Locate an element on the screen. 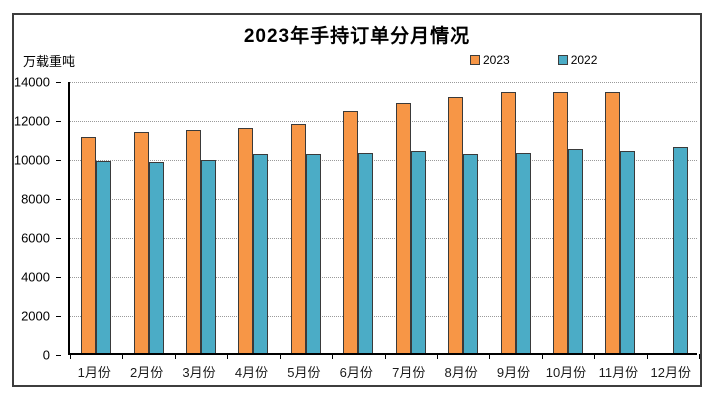 This screenshot has width=711, height=400. legend-swatch-2022 is located at coordinates (562, 60).